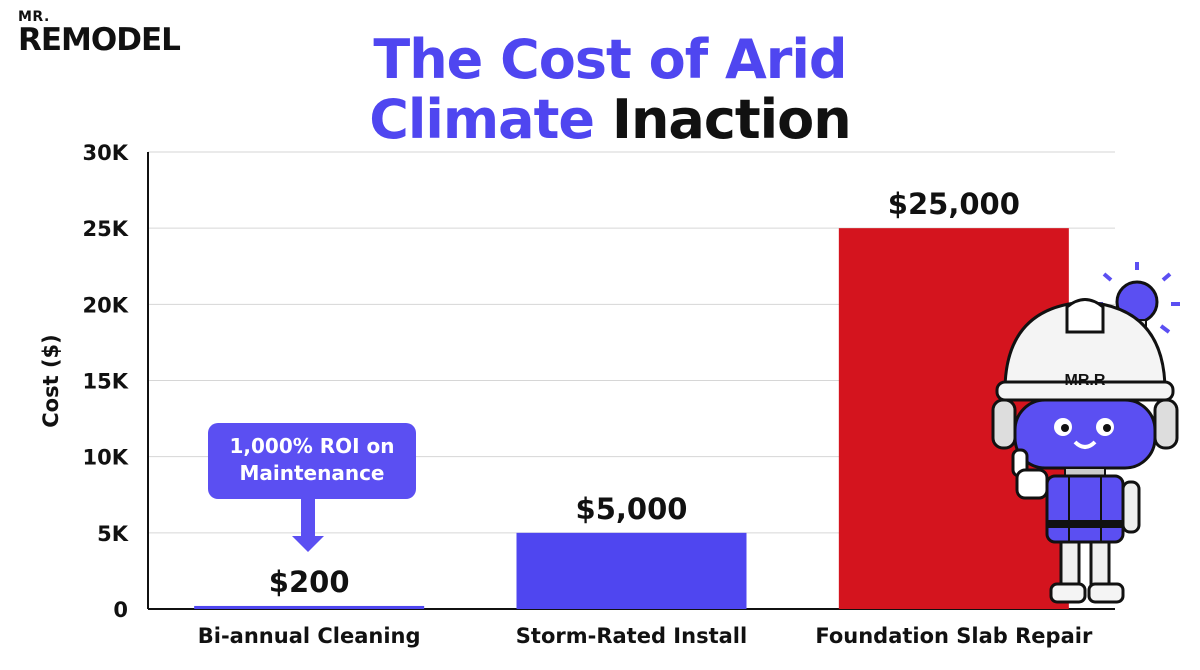 The image size is (1200, 670). Describe the element at coordinates (34, 17) in the screenshot. I see `logo-prefix: MR.` at that location.